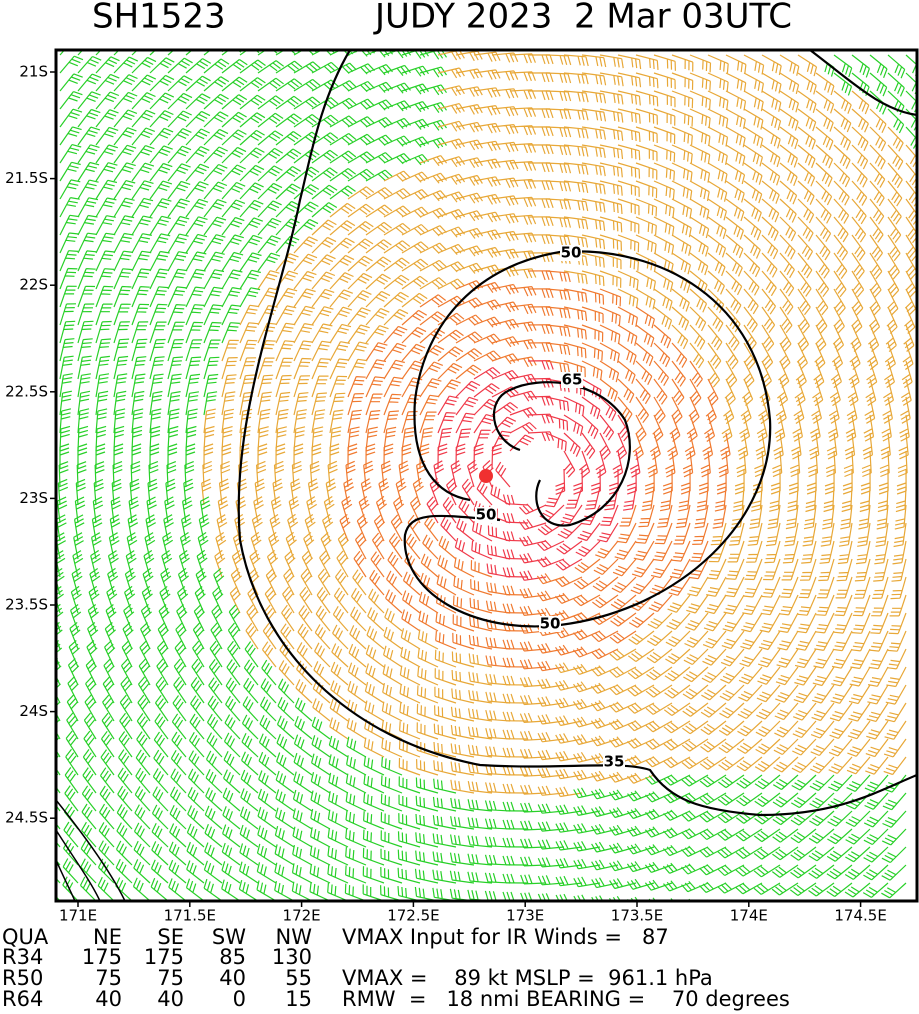 This screenshot has height=1014, width=919. Describe the element at coordinates (108, 999) in the screenshot. I see `table-cell: 40` at that location.